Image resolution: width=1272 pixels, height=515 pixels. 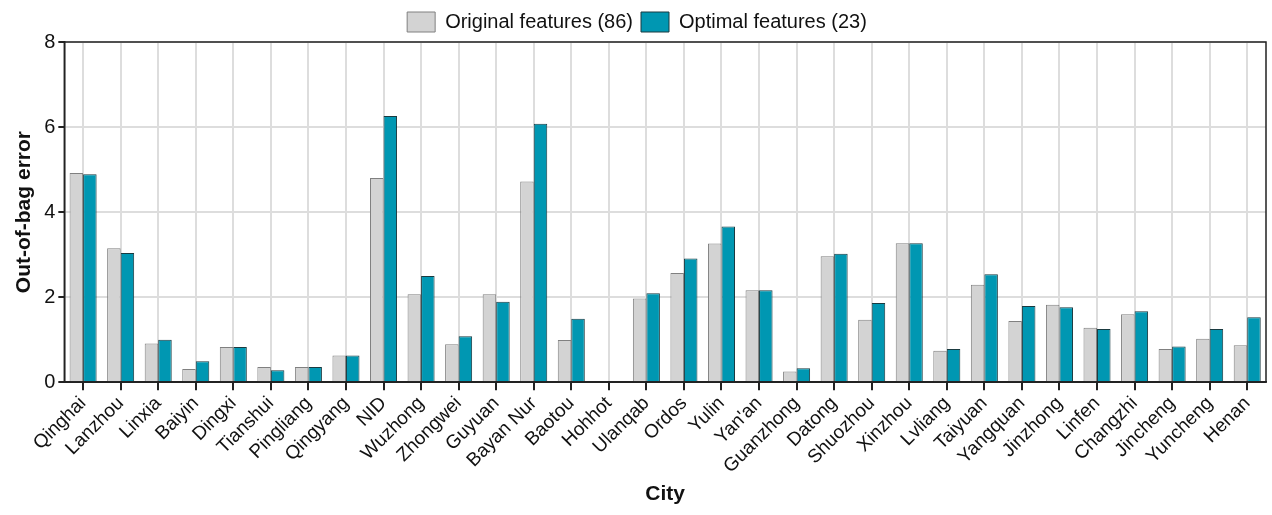 I want to click on y-tick-label: 4, so click(x=50, y=210).